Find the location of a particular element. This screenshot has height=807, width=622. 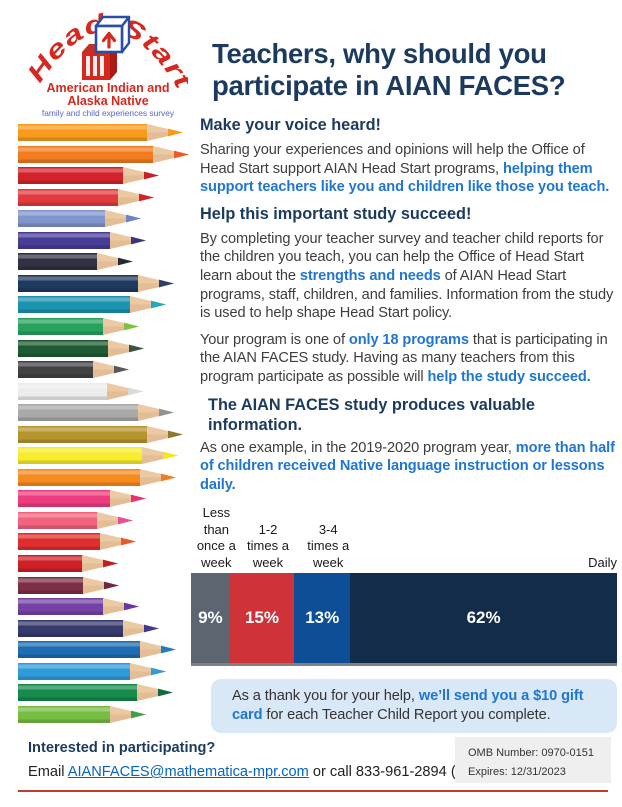

bar-tick-label-3: Daily is located at coordinates (602, 562).